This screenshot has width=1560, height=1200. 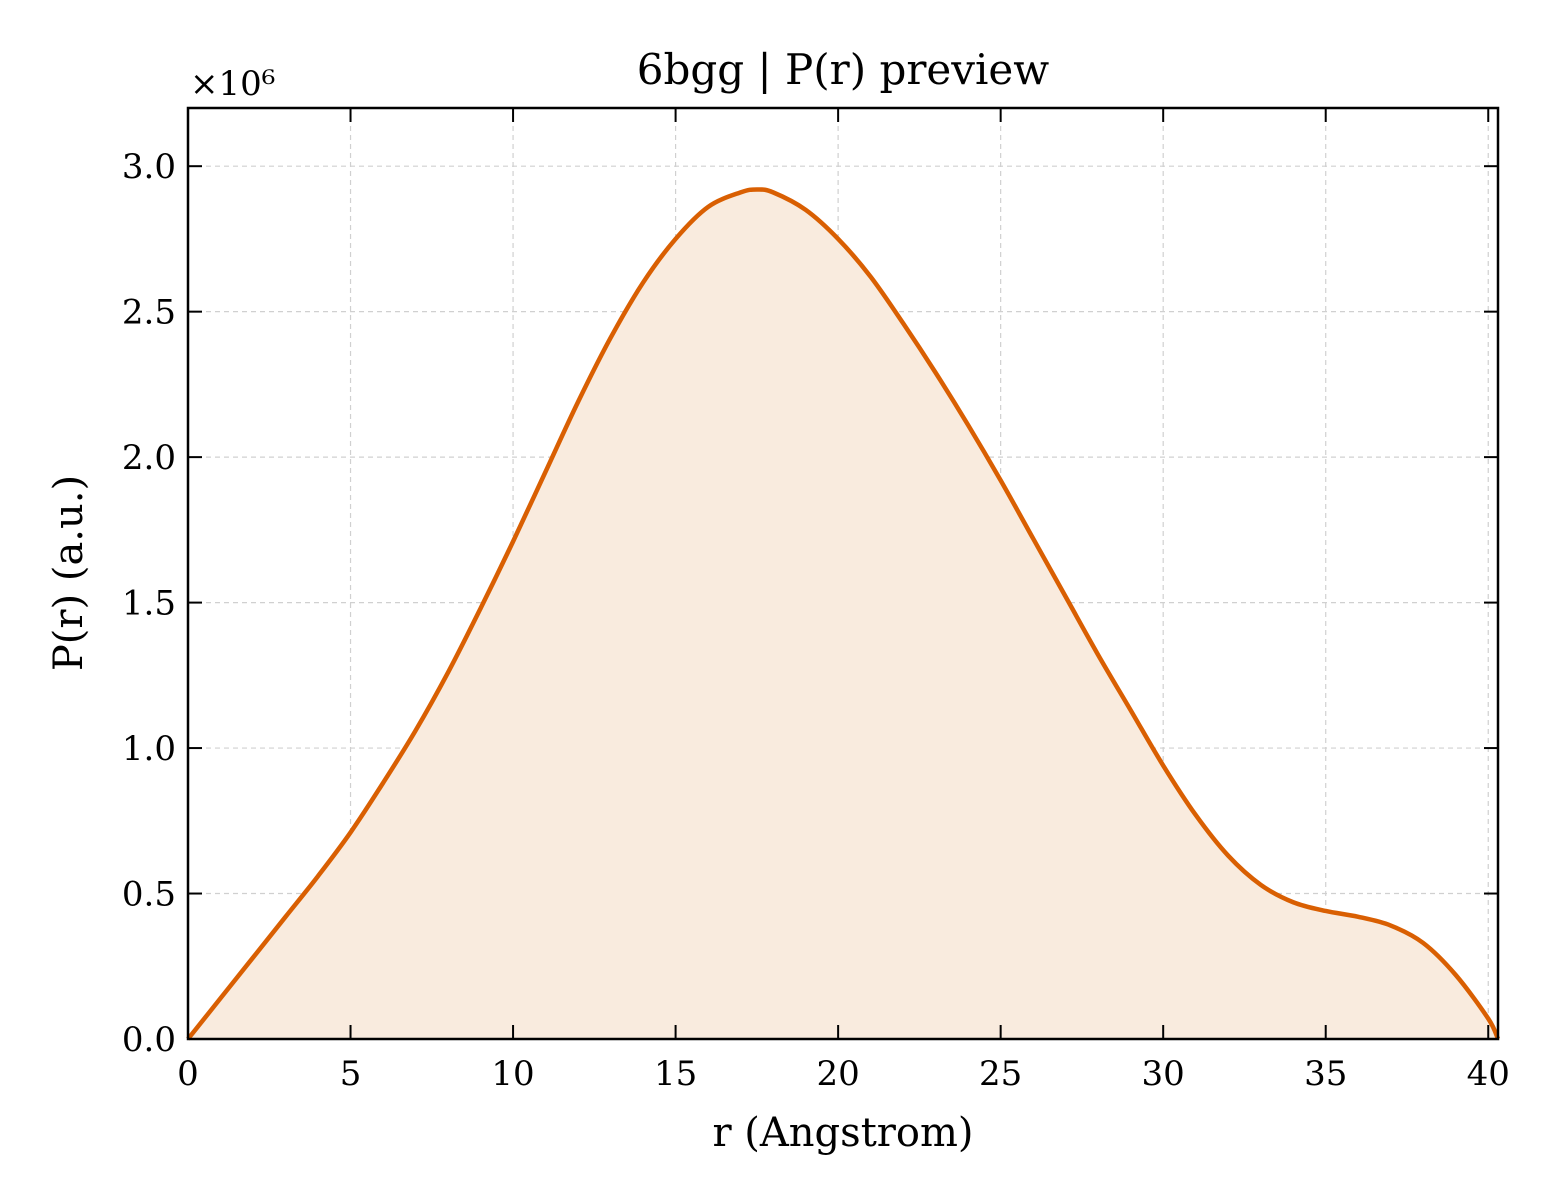 What do you see at coordinates (149, 1040) in the screenshot?
I see `y-tick-label: 0.0` at bounding box center [149, 1040].